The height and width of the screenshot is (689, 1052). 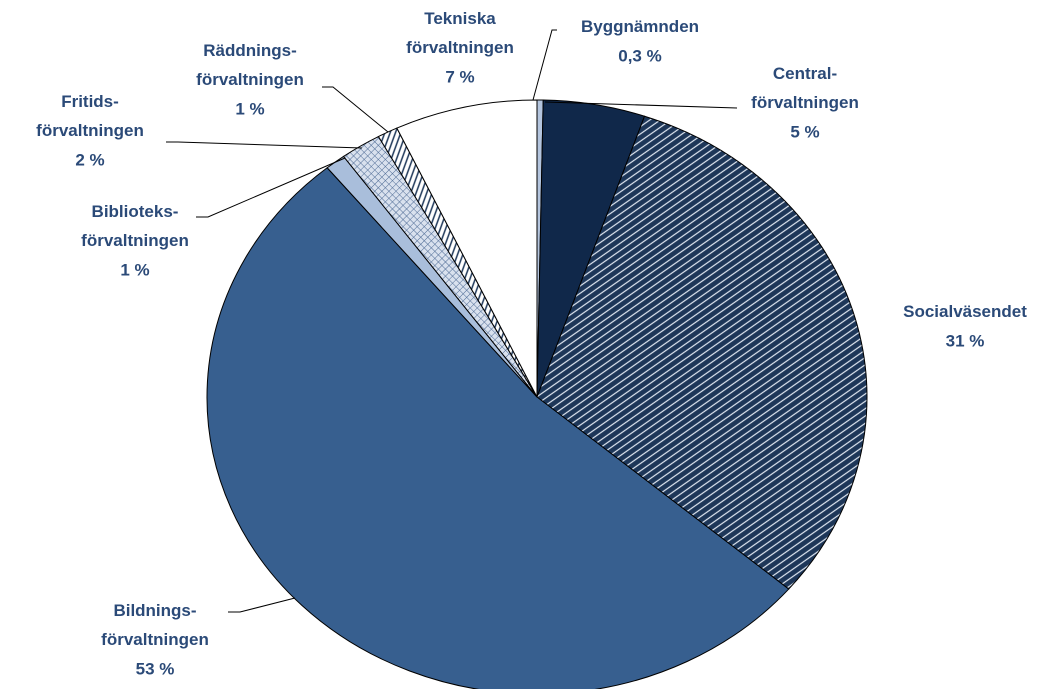 What do you see at coordinates (804, 131) in the screenshot?
I see `value-label: 5 %` at bounding box center [804, 131].